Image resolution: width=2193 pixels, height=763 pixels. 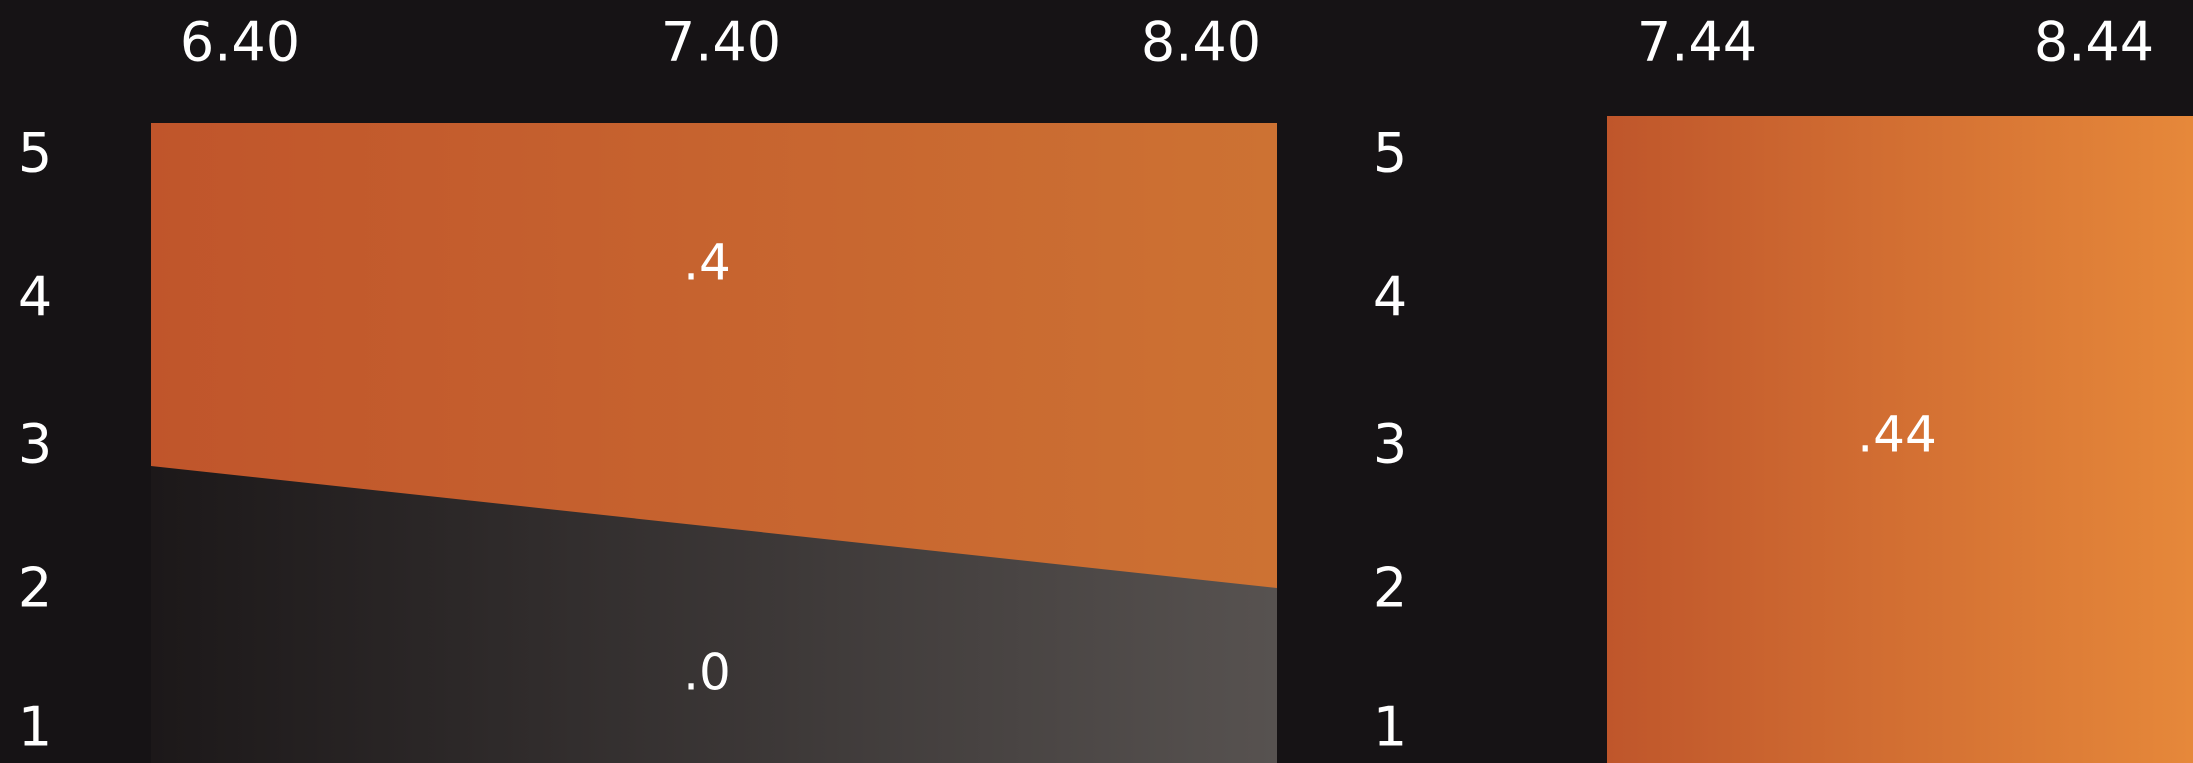 I want to click on lower-label: .0, so click(x=707, y=673).